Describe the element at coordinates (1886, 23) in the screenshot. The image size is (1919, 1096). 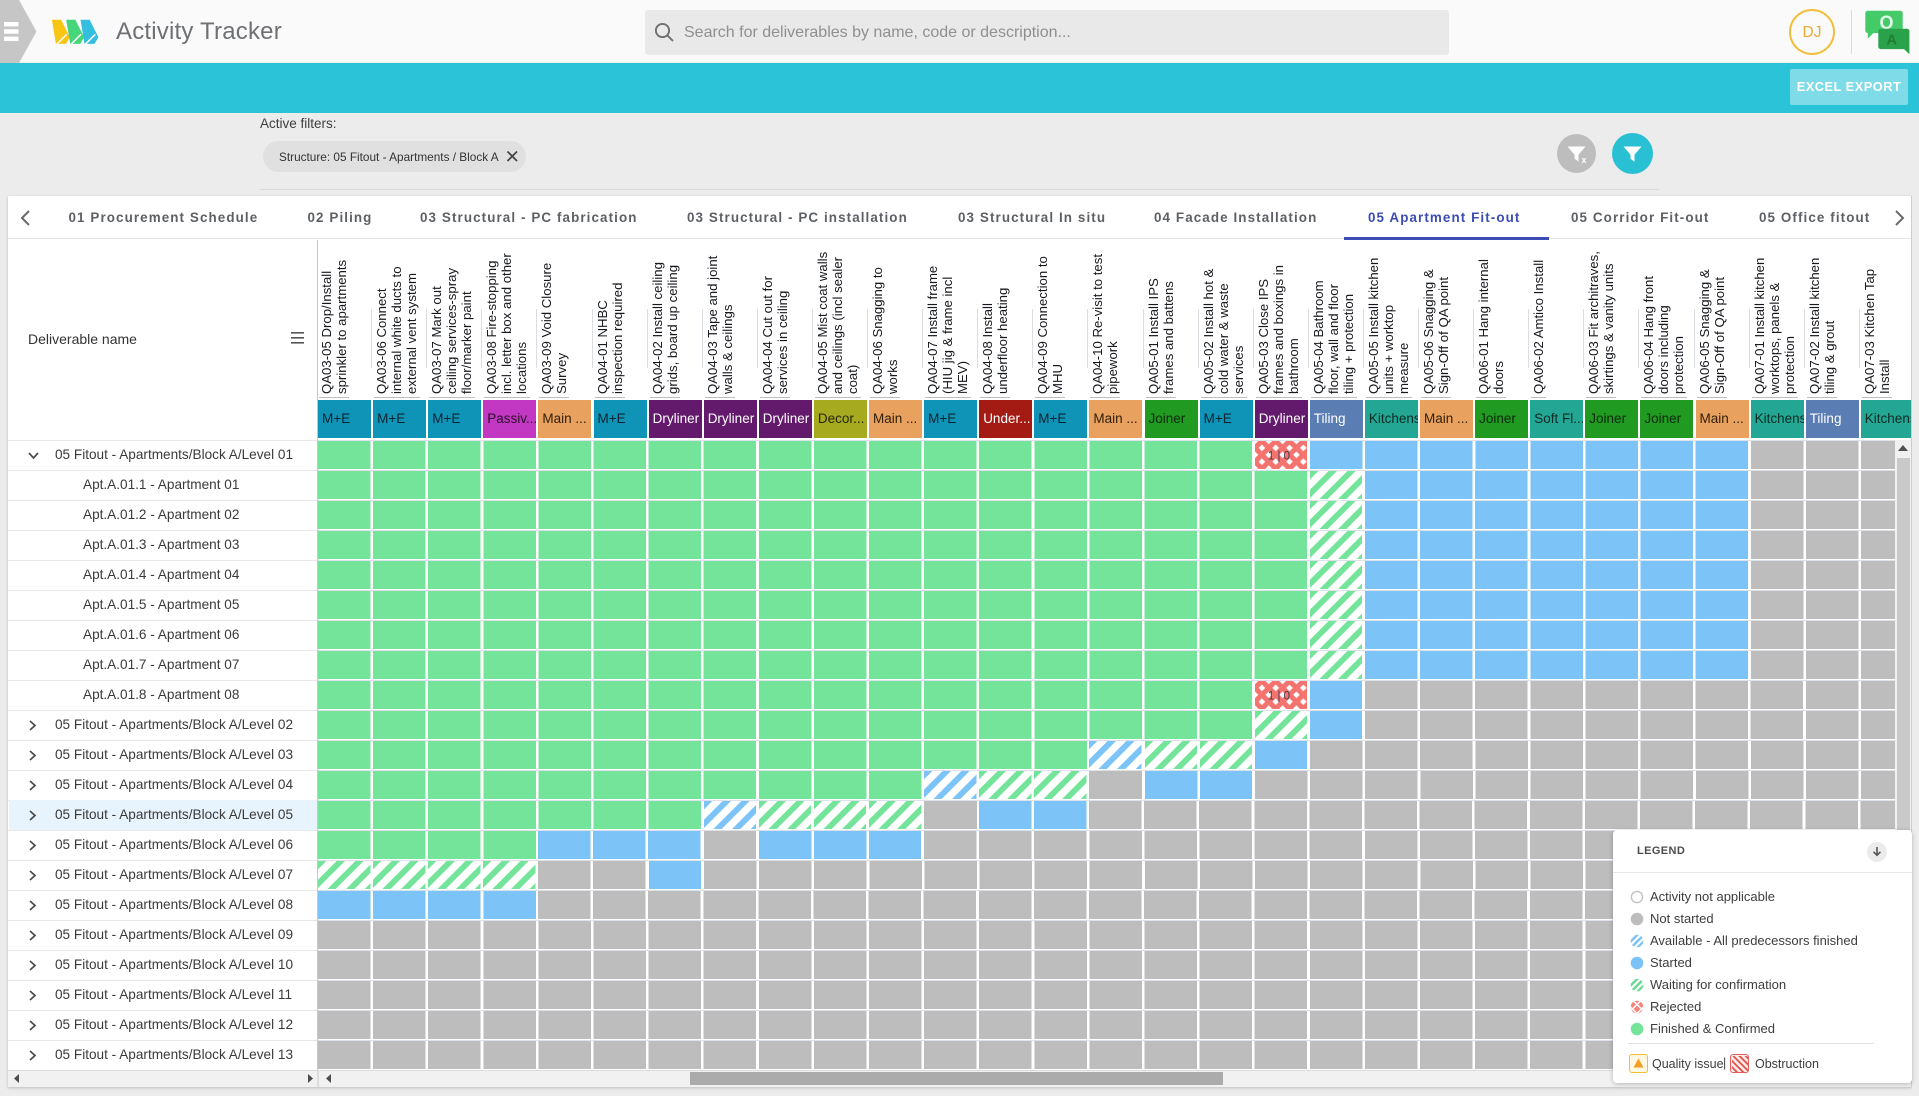
I see `svg-text: Q` at that location.